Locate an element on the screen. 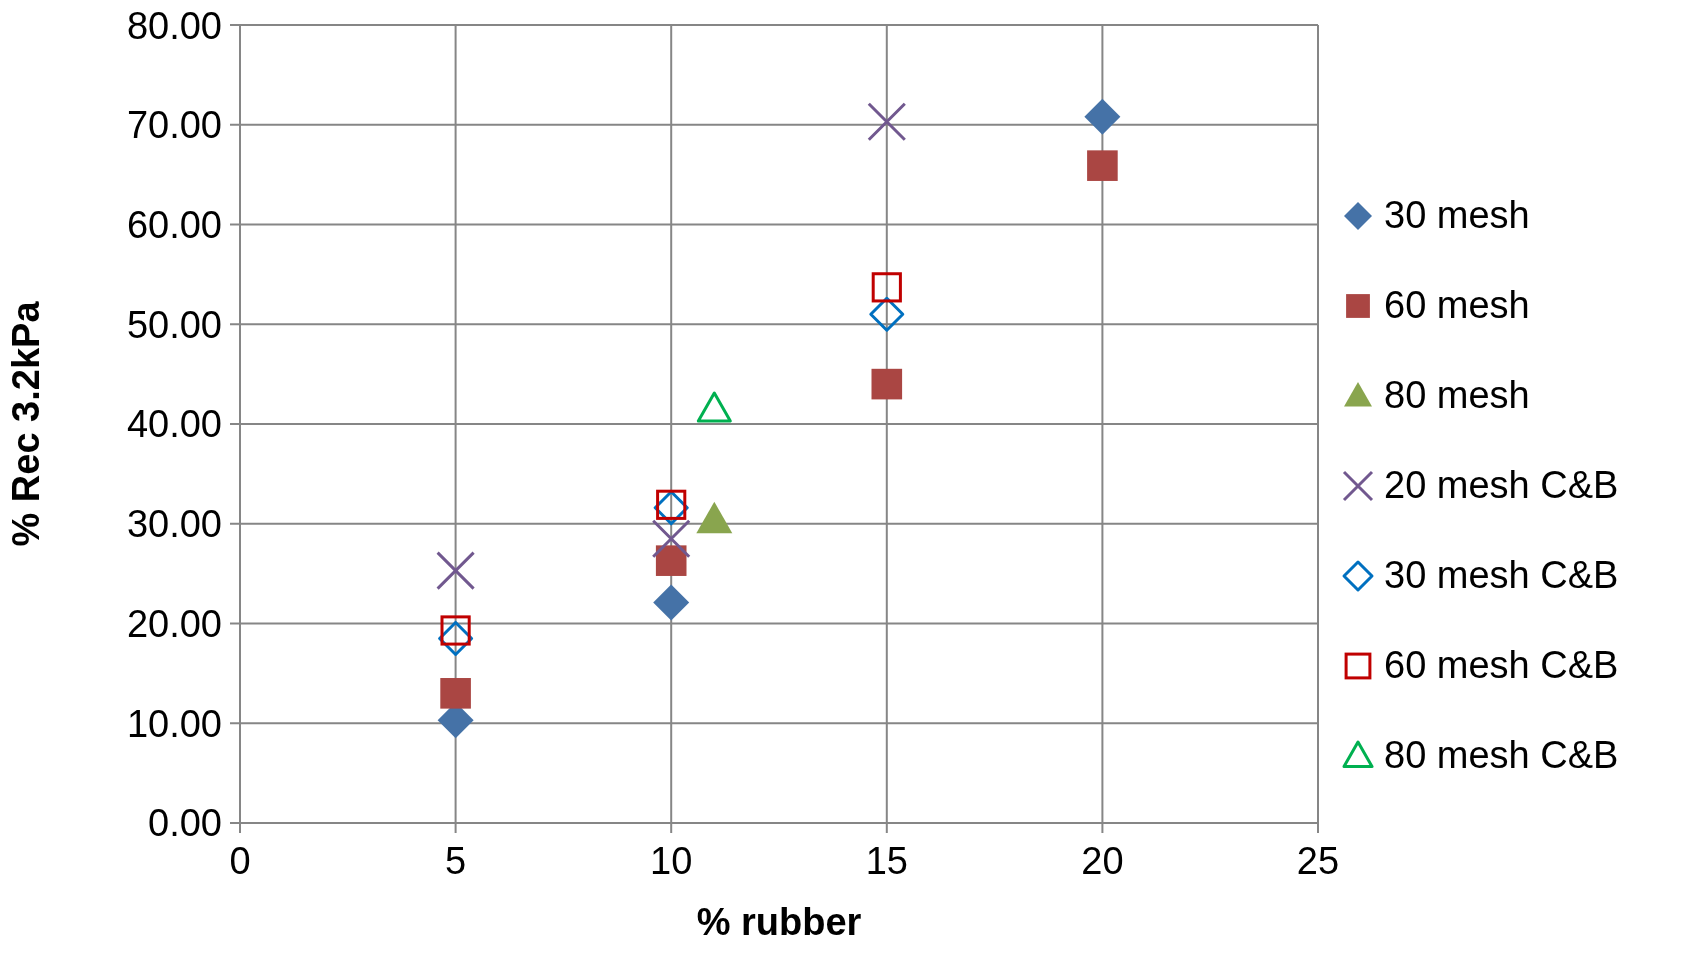 Image resolution: width=1696 pixels, height=975 pixels. legend-label: 30 mesh is located at coordinates (1457, 215).